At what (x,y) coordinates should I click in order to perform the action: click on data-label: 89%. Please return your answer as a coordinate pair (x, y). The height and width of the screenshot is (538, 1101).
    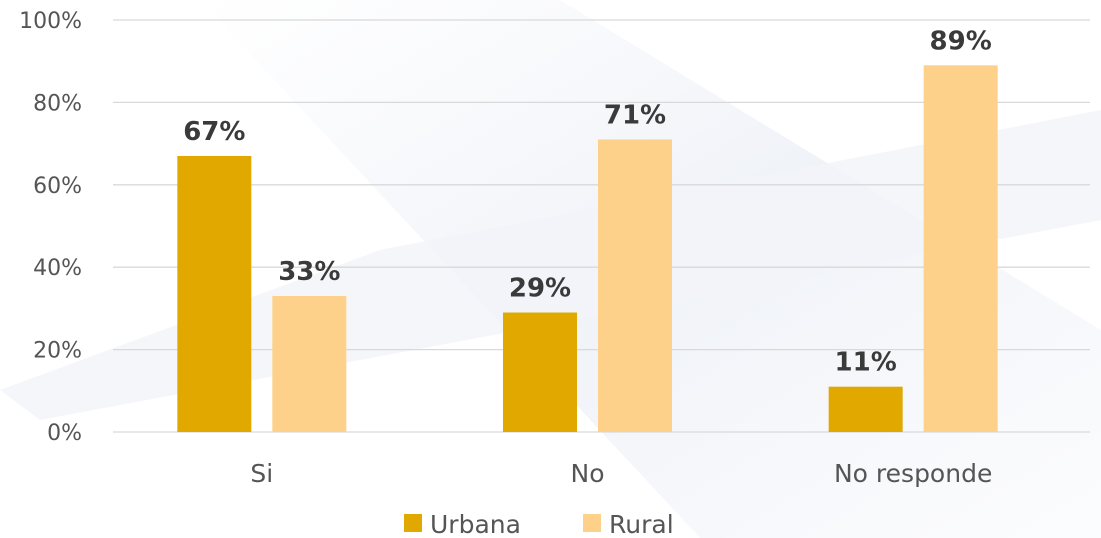
    Looking at the image, I should click on (961, 41).